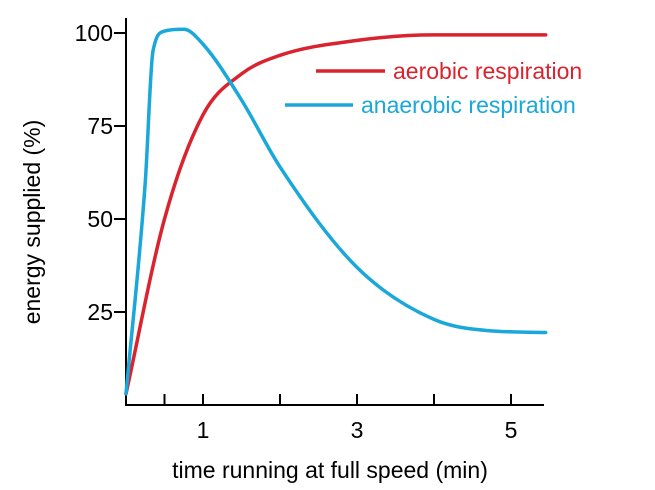  I want to click on legend: aerobic respiration anaerobic respiration, so click(433, 88).